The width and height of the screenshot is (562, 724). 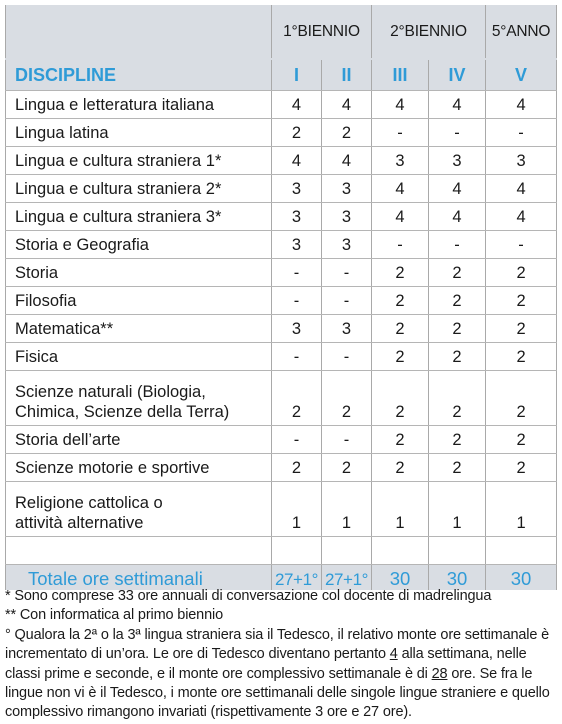 I want to click on table-row: Lingua e cultura straniera 1* 4 4 3 3 3, so click(x=281, y=160).